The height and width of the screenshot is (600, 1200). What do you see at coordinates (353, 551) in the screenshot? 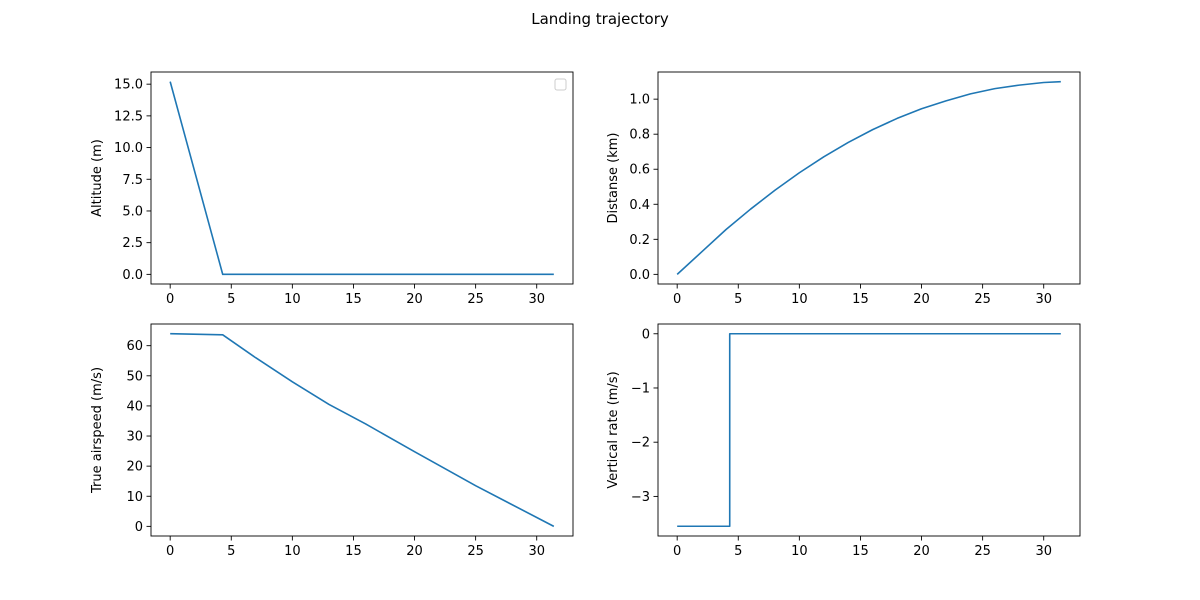
I see `airspeed-x-tick-label: 15` at bounding box center [353, 551].